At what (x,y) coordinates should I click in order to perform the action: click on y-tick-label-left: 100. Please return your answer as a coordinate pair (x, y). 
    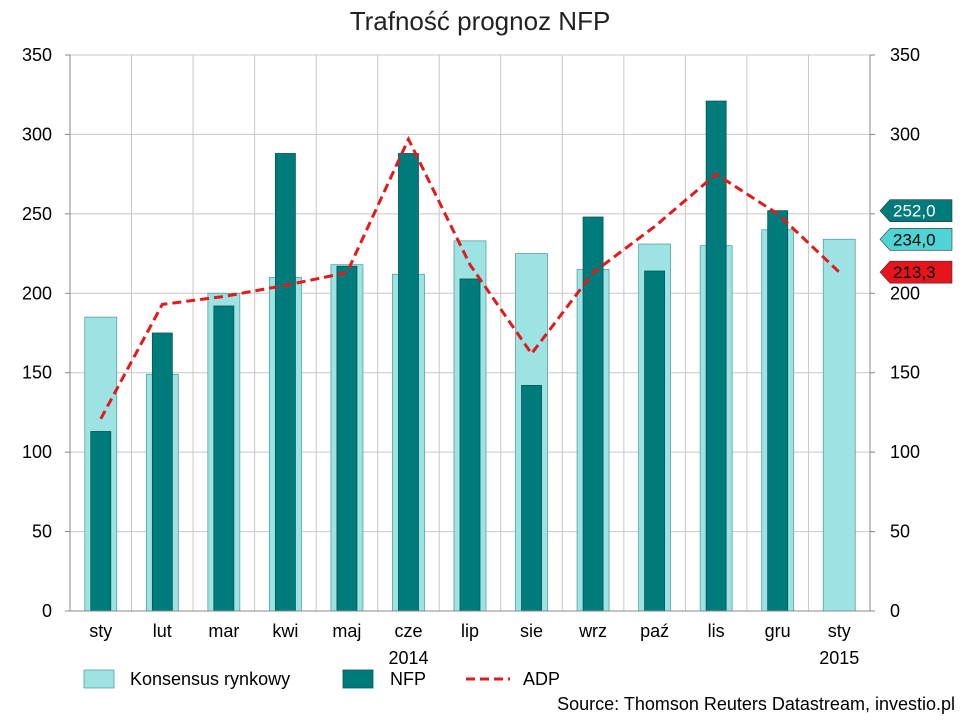
    Looking at the image, I should click on (37, 452).